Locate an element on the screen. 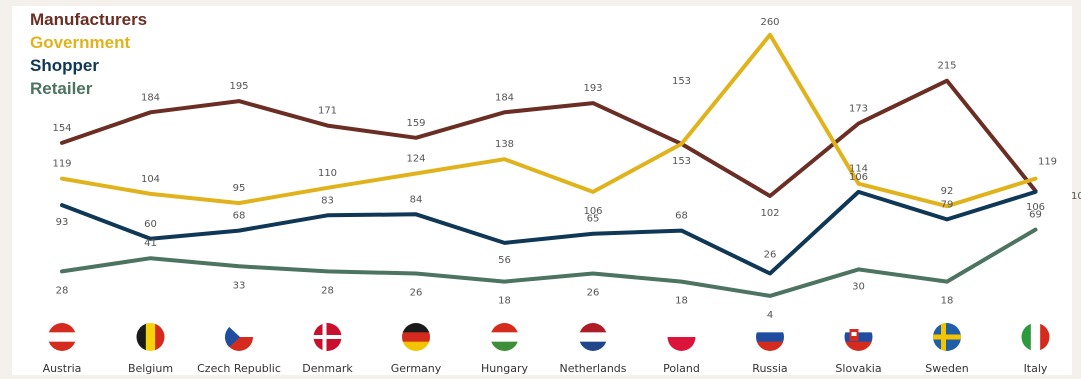 The height and width of the screenshot is (379, 1081). netherlands-flag-icon is located at coordinates (593, 337).